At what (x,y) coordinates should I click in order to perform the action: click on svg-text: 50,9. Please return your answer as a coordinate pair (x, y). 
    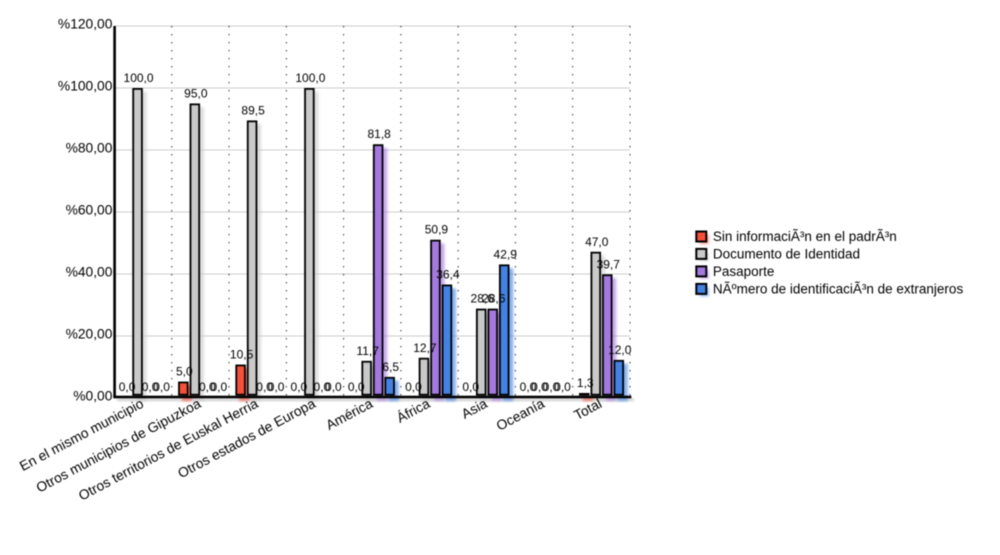
    Looking at the image, I should click on (437, 230).